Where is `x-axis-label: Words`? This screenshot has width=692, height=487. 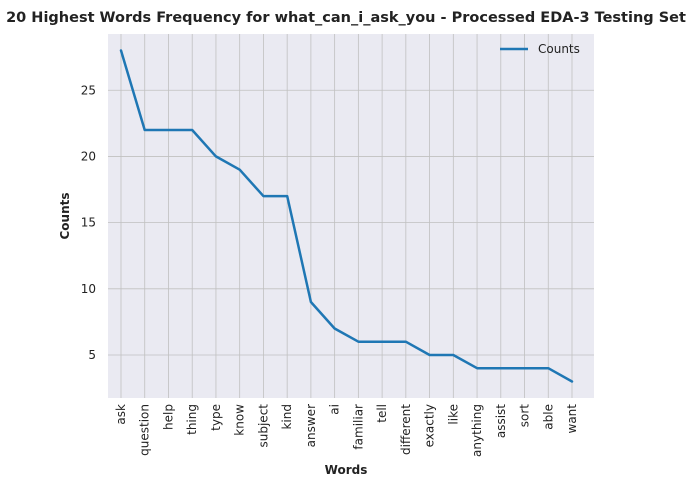
x-axis-label: Words is located at coordinates (346, 470).